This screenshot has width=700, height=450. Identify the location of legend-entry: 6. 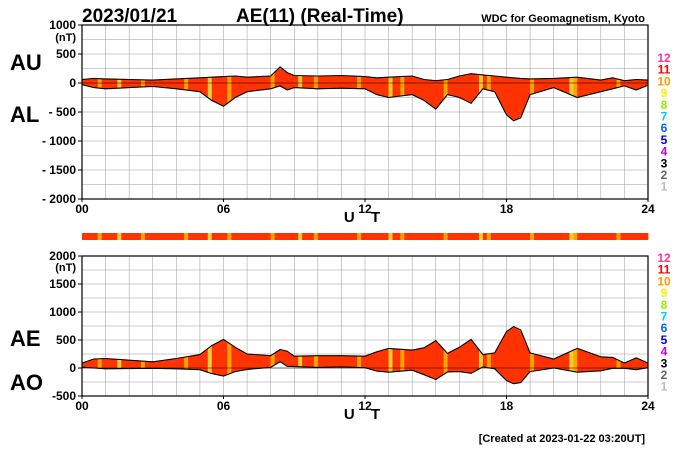
(664, 128).